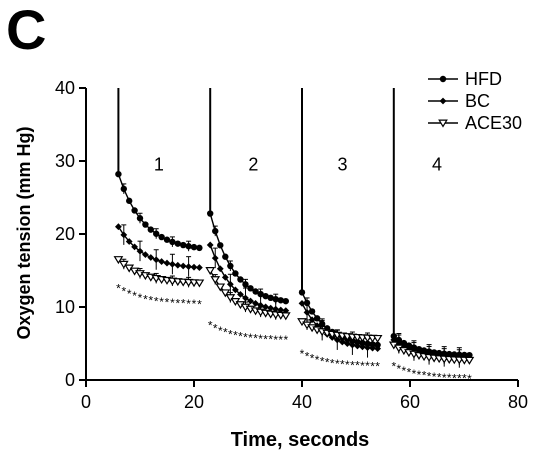 This screenshot has width=550, height=456. Describe the element at coordinates (65, 161) in the screenshot. I see `y-tick-label: 30` at that location.